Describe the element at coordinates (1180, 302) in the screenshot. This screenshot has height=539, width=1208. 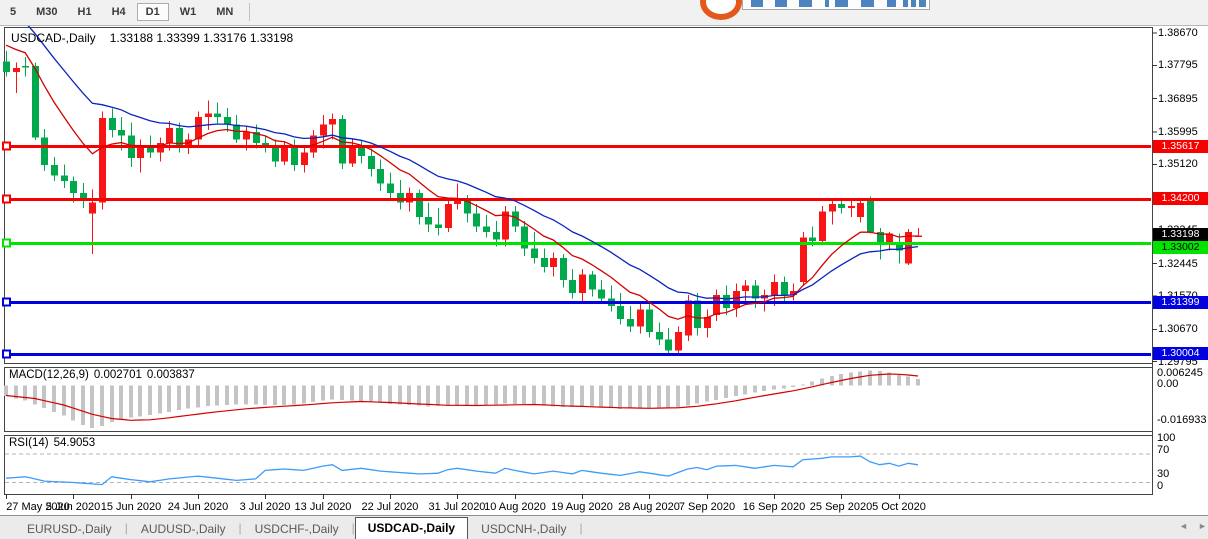
I see `price-badge-1.31399: 1.31399` at that location.